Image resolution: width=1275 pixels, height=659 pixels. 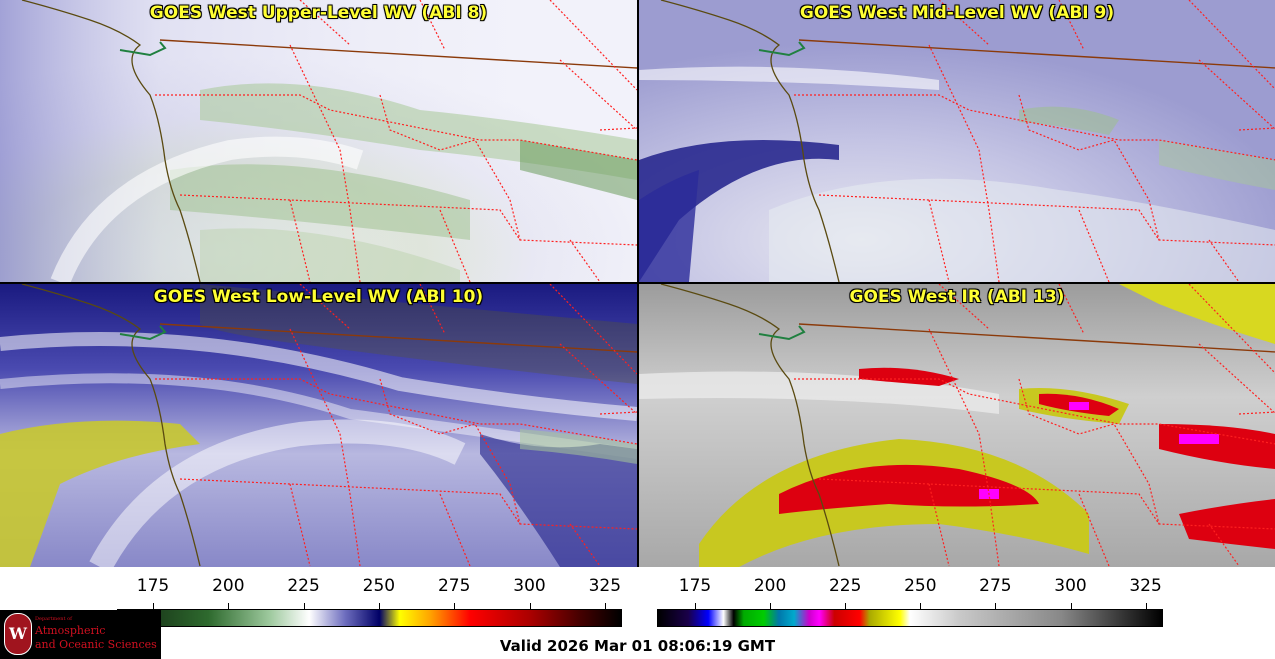 I want to click on panel-title: GOES West Mid-Level WV (ABI 9), so click(x=957, y=13).